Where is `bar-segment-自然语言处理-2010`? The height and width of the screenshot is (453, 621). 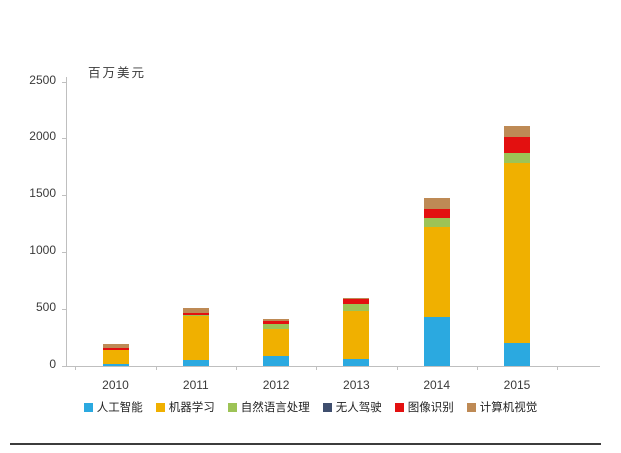
bar-segment-自然语言处理-2010 is located at coordinates (115, 350).